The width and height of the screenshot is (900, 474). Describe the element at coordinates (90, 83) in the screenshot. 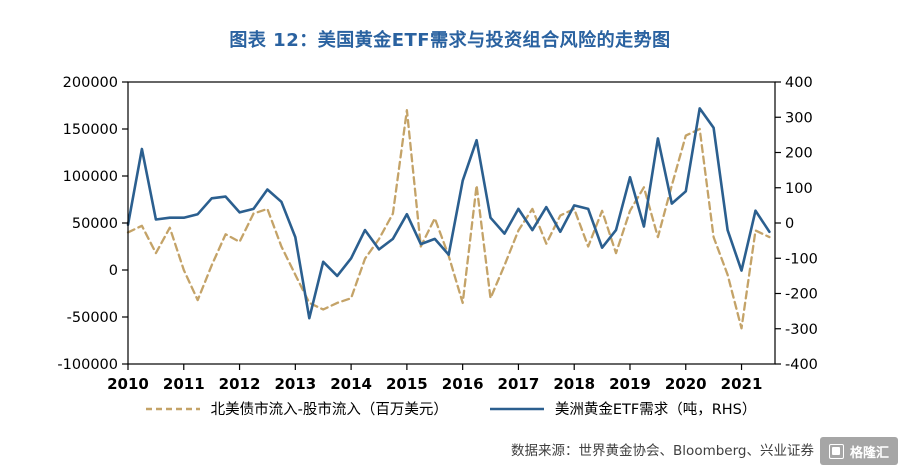

I see `left-axis-tick-label: 200000` at that location.